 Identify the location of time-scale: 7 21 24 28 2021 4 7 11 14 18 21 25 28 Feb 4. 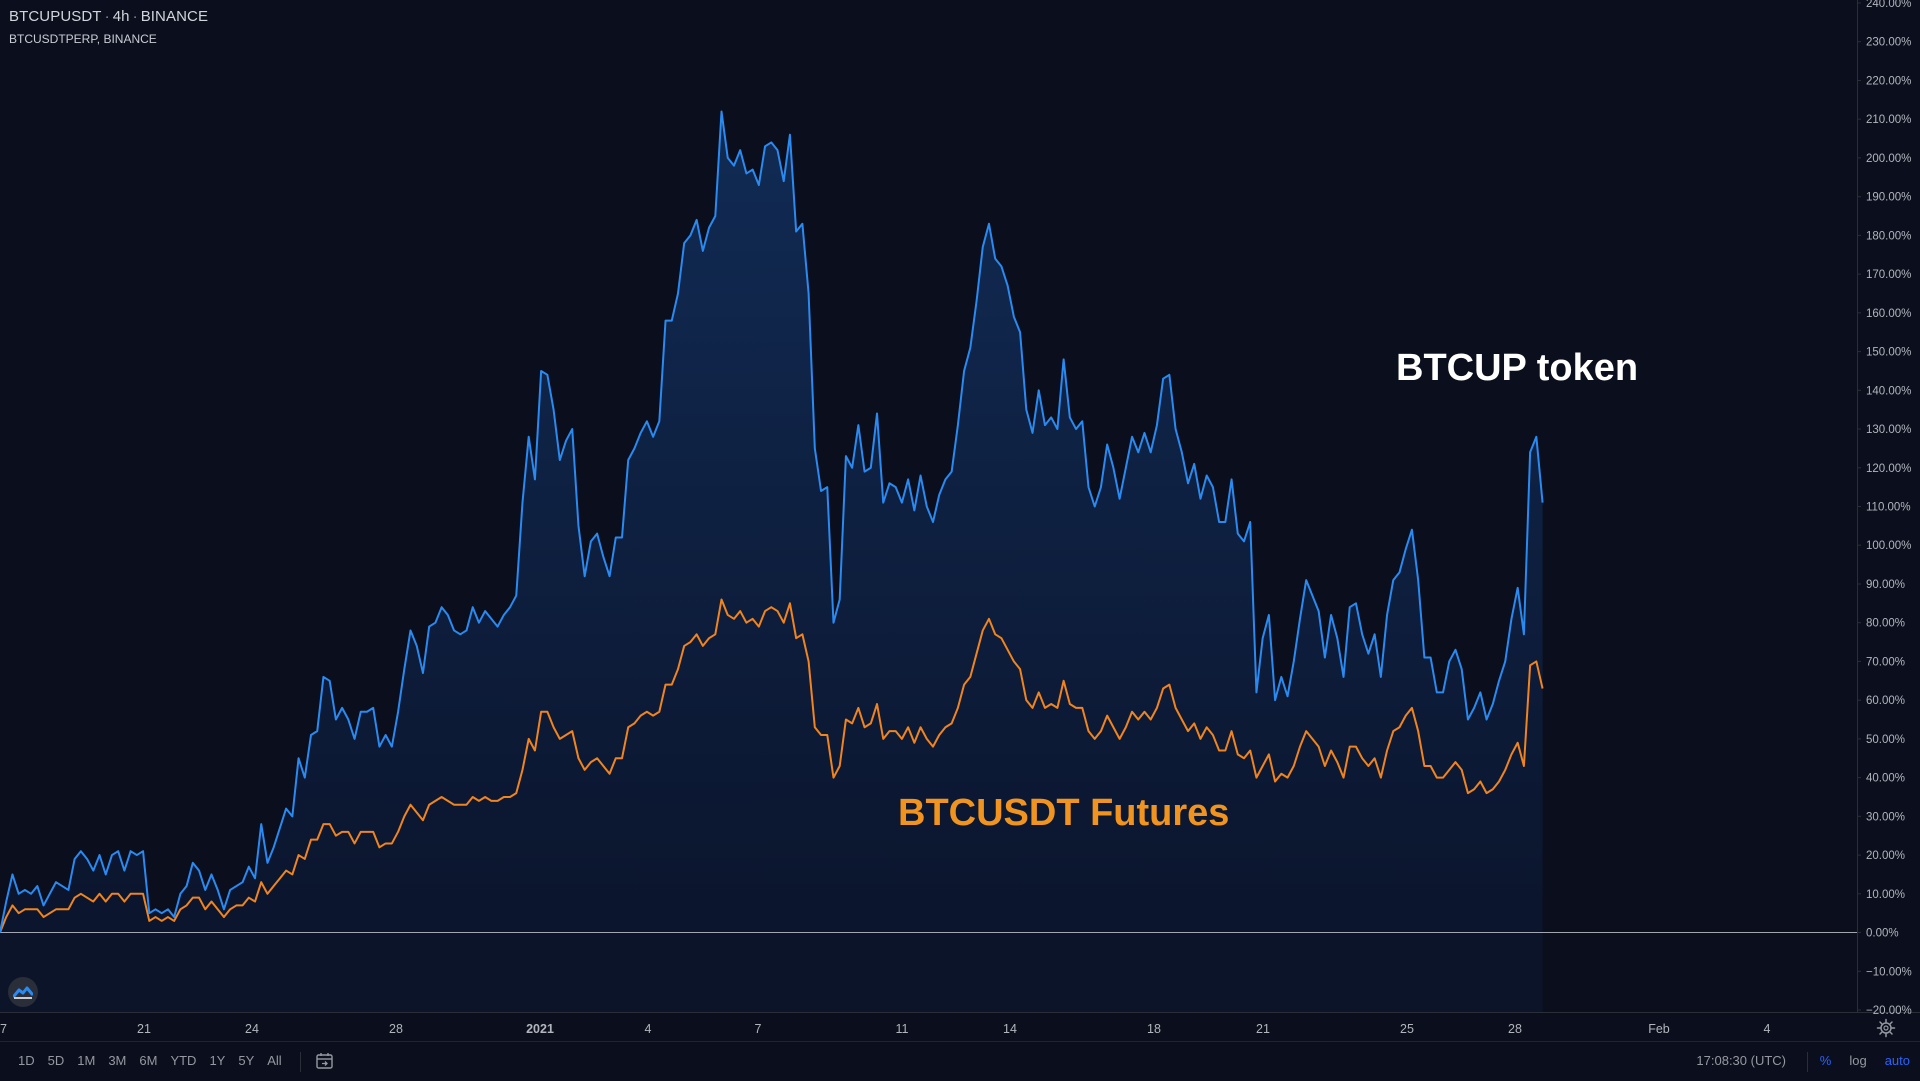
(885, 1029).